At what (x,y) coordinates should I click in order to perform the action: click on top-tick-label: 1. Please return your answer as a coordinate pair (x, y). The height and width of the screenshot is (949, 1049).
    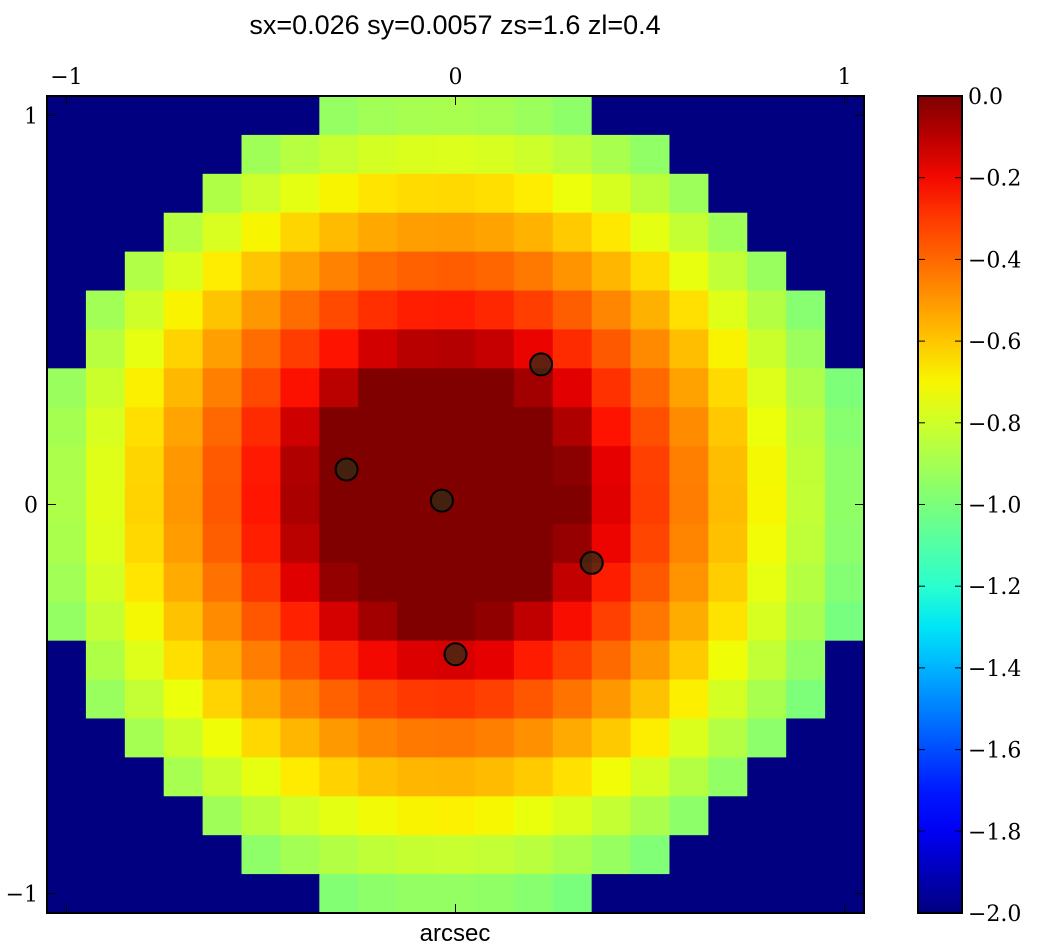
    Looking at the image, I should click on (845, 77).